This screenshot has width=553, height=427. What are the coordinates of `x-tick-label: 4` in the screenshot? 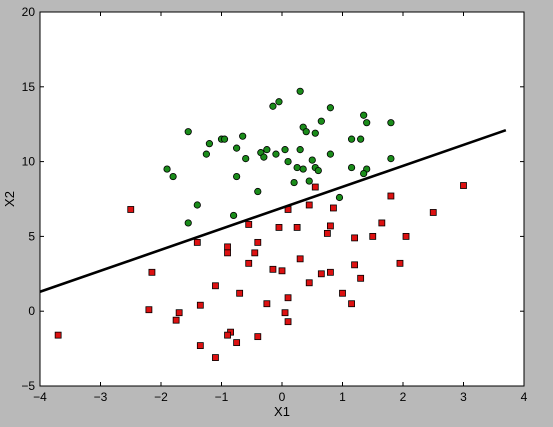 It's located at (524, 397).